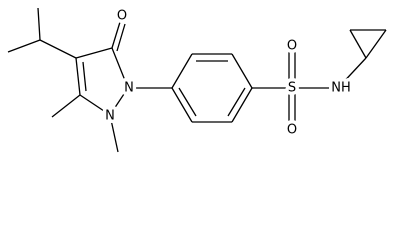 This screenshot has width=393, height=240. What do you see at coordinates (292, 88) in the screenshot?
I see `atom-label: S` at bounding box center [292, 88].